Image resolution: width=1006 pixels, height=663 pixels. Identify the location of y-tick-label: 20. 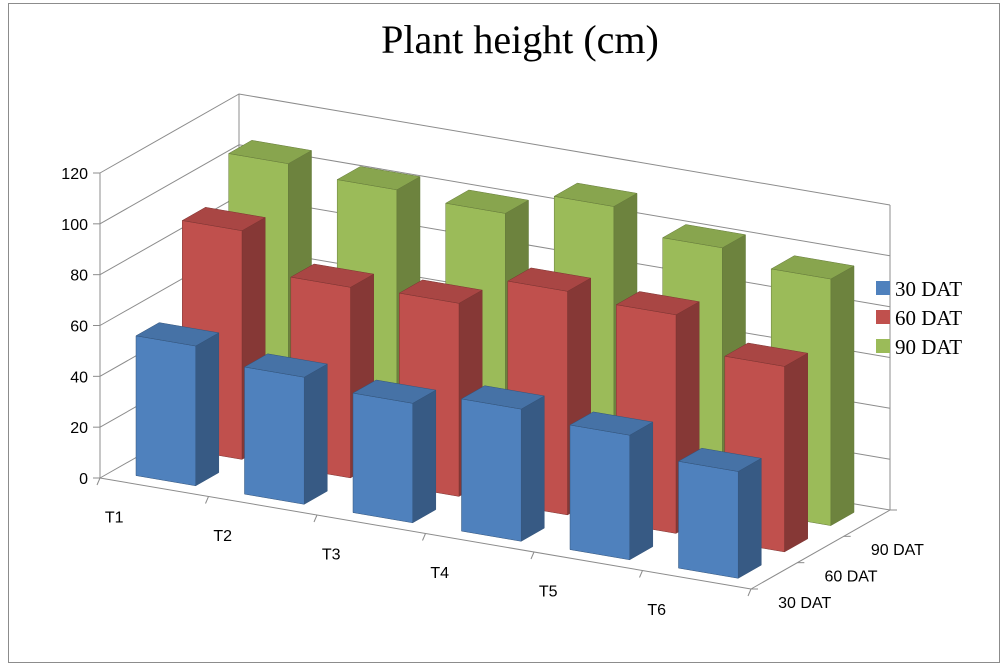
(79, 428).